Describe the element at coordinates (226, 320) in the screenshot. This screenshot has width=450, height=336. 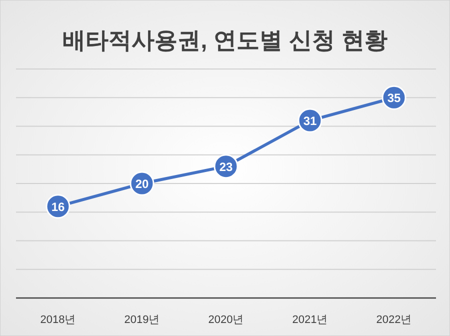
I see `x-tick-label: 2020년` at that location.